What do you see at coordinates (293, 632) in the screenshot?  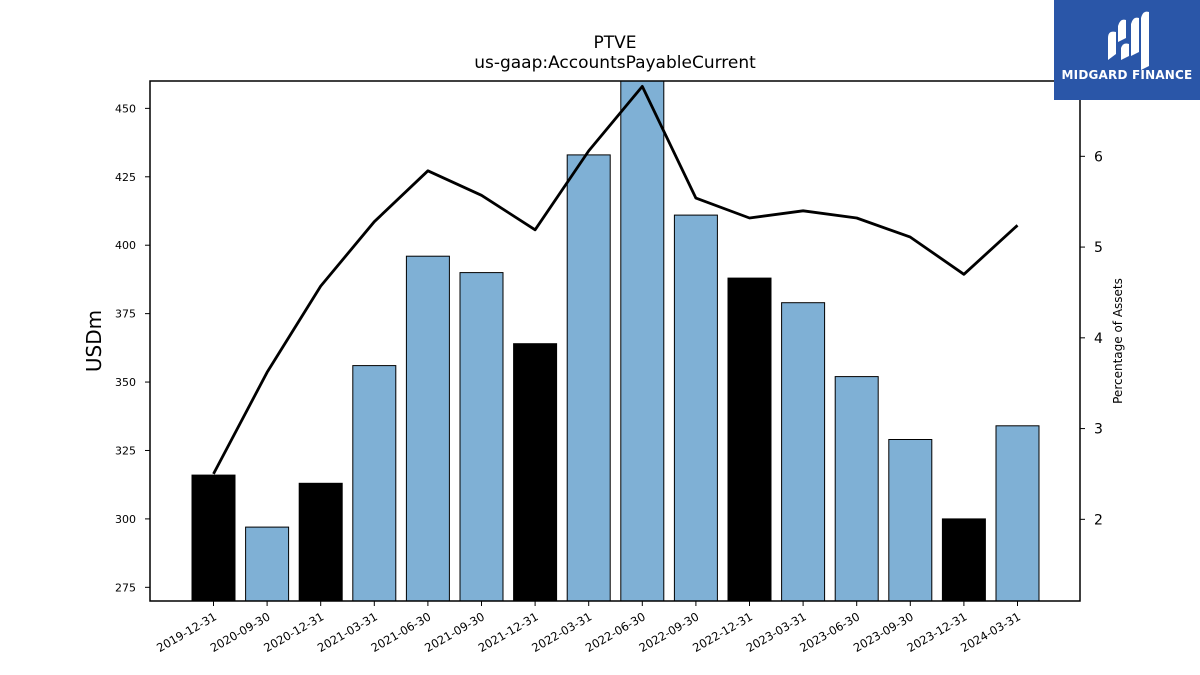 I see `x-tick-label: 2020-12-31` at bounding box center [293, 632].